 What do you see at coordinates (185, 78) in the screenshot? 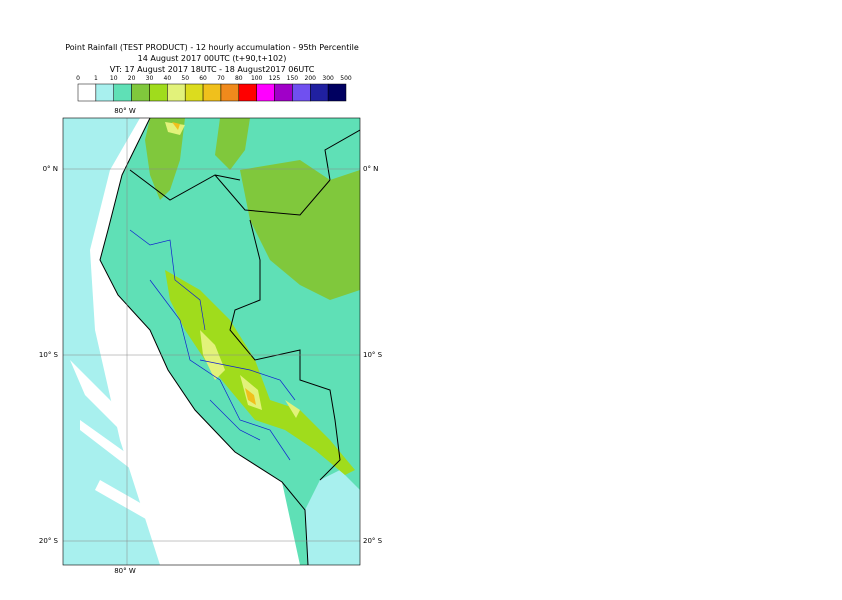
I see `legend-level: 50` at bounding box center [185, 78].